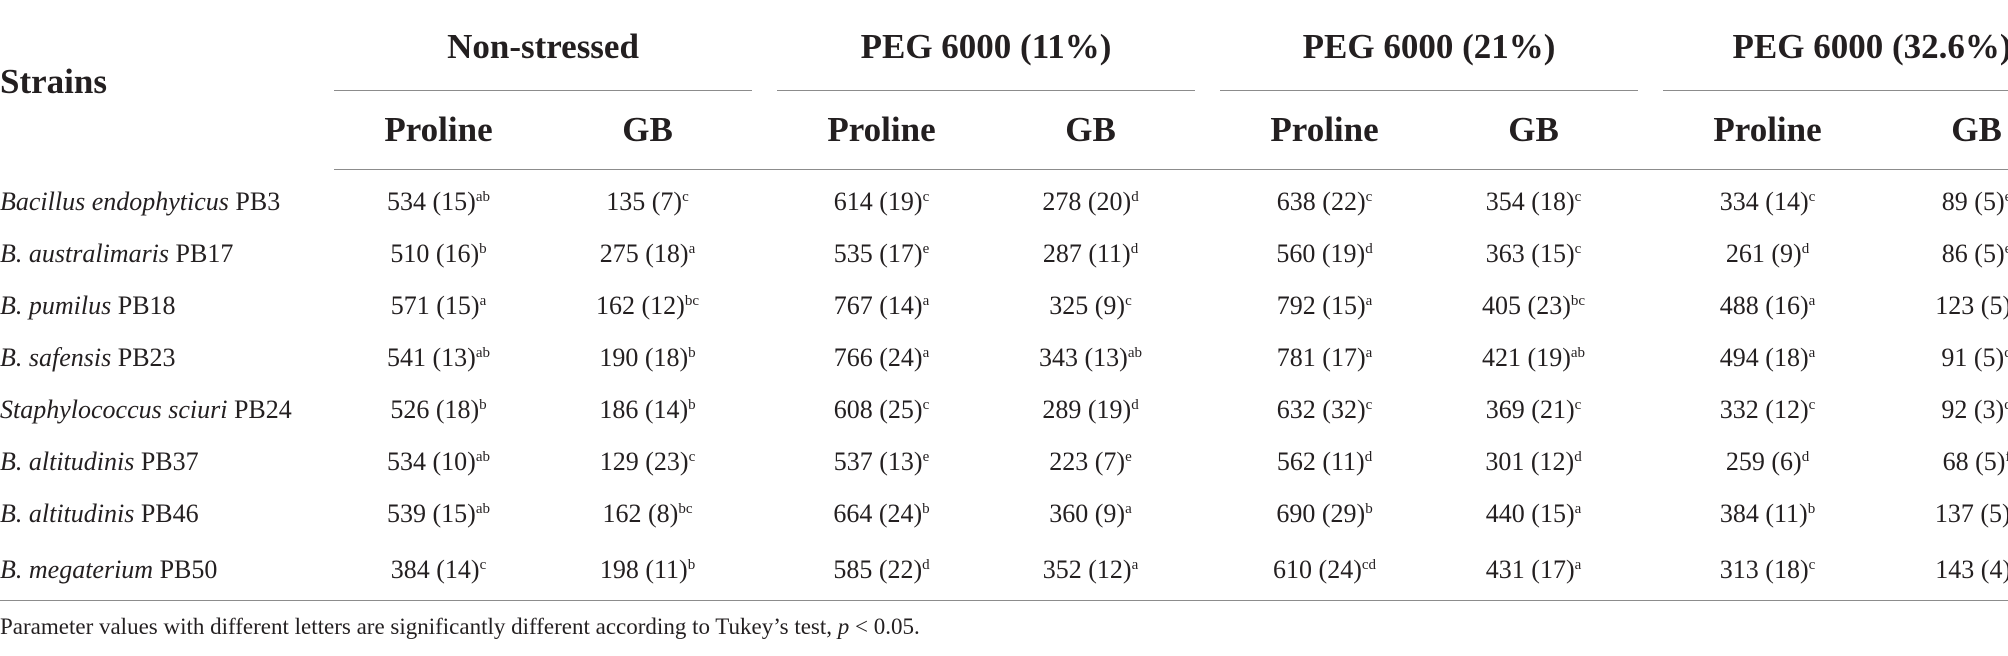  What do you see at coordinates (1971, 305) in the screenshot?
I see `cell-value: 123 (5)` at bounding box center [1971, 305].